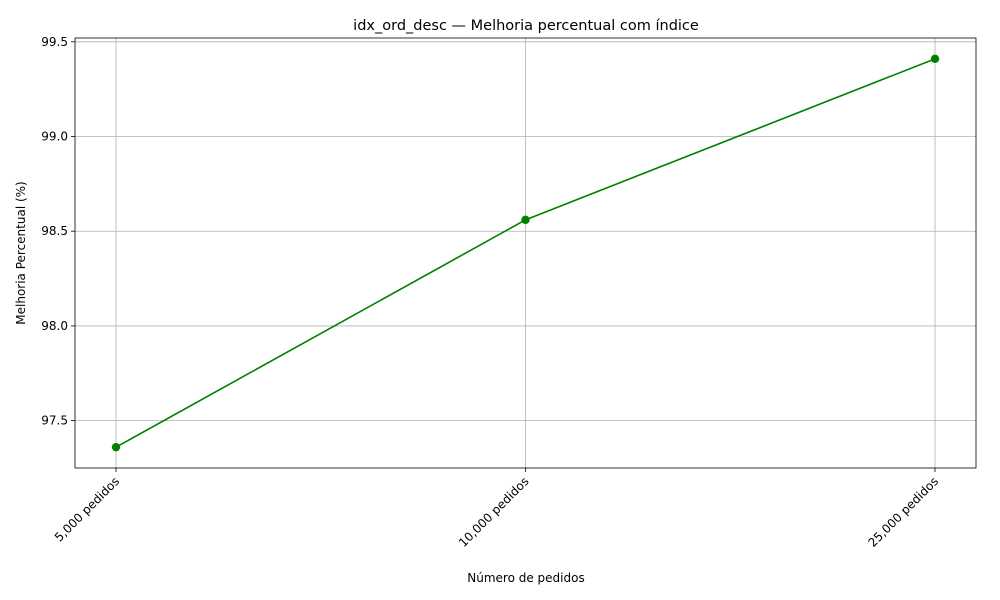 The width and height of the screenshot is (1000, 600). I want to click on x-tick-label: 10,000 pedidos, so click(494, 512).